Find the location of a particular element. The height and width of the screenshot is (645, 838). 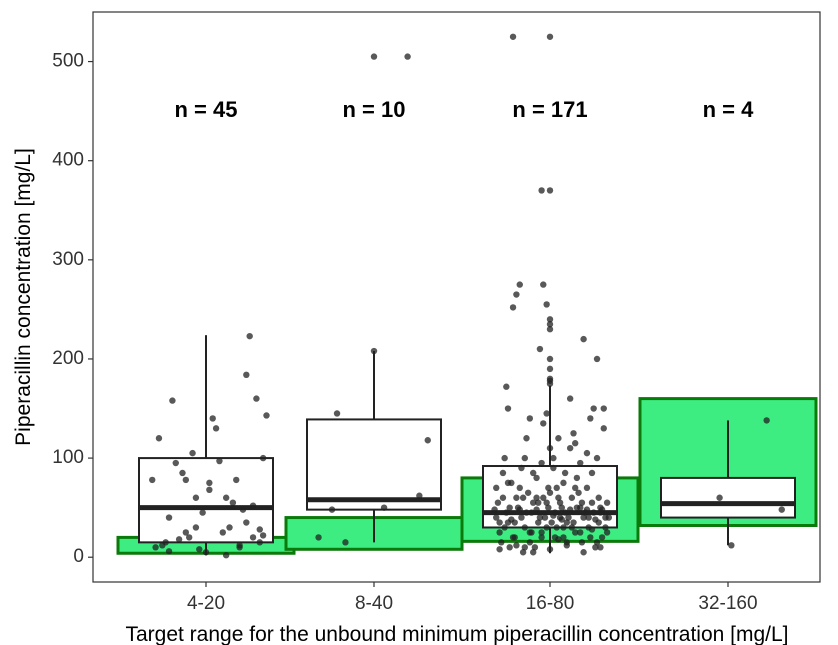

n-label-8-40: n = 10 is located at coordinates (374, 109).